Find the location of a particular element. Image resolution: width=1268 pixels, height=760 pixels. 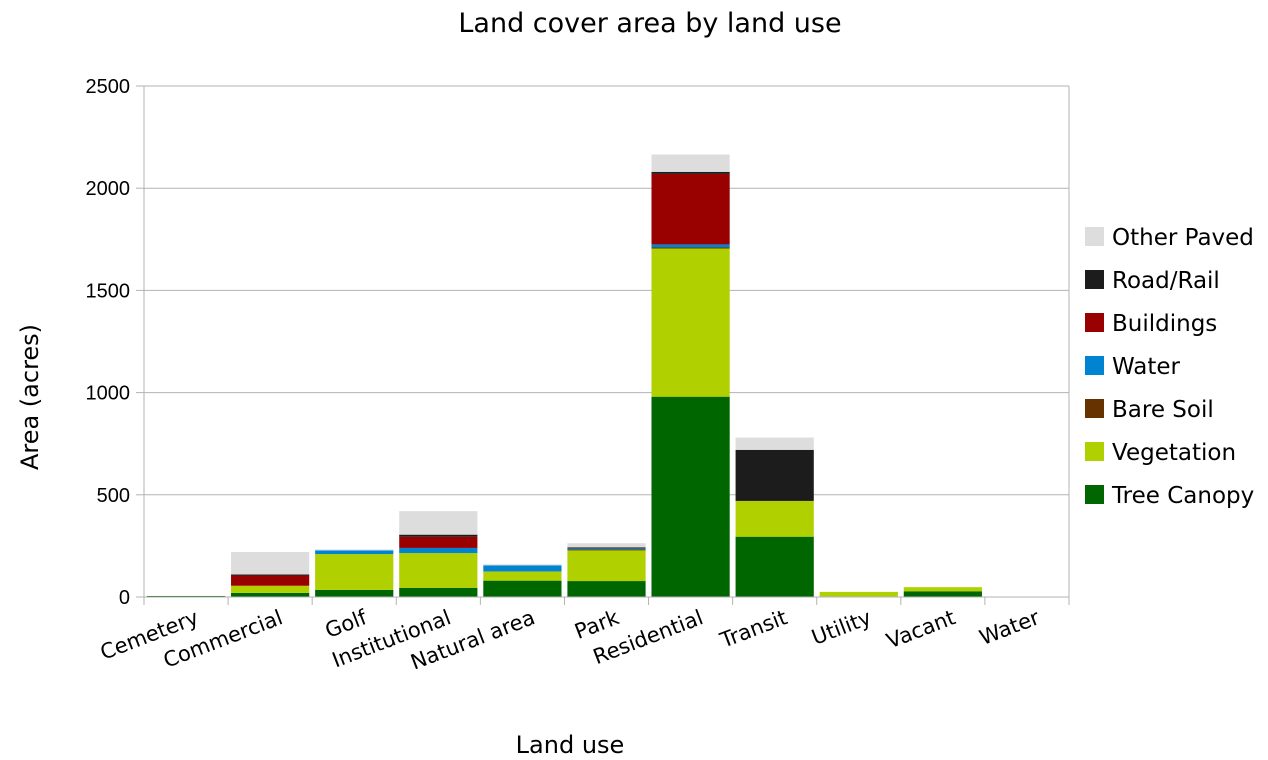

legend-label: Vegetation is located at coordinates (1174, 453).